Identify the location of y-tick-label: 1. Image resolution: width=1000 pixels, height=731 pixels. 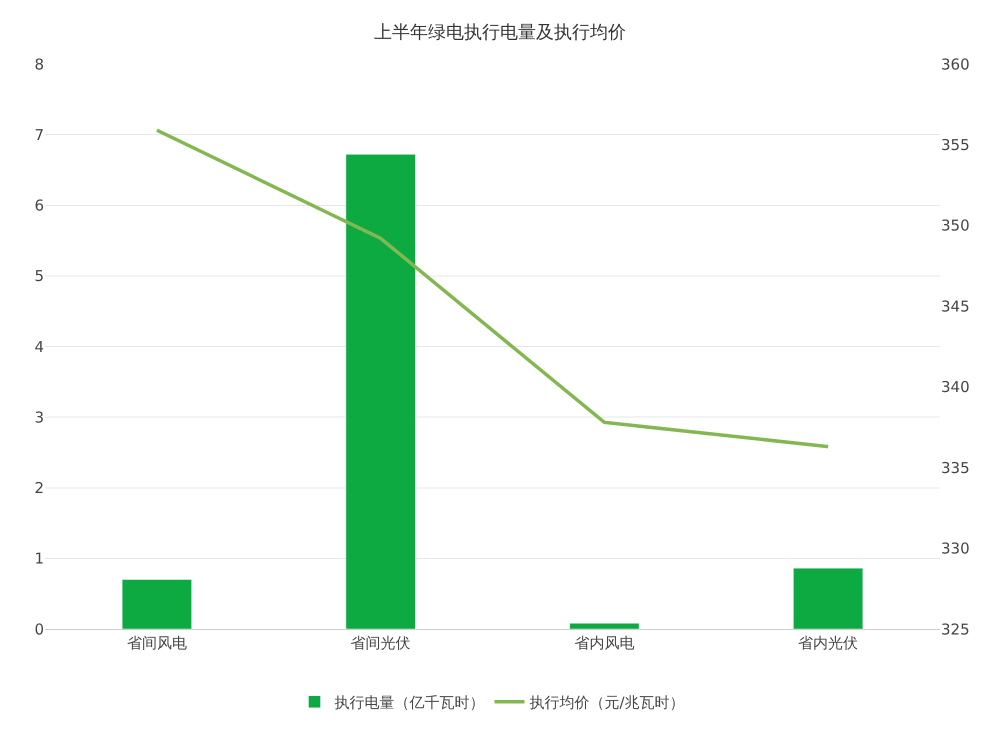
(39, 559).